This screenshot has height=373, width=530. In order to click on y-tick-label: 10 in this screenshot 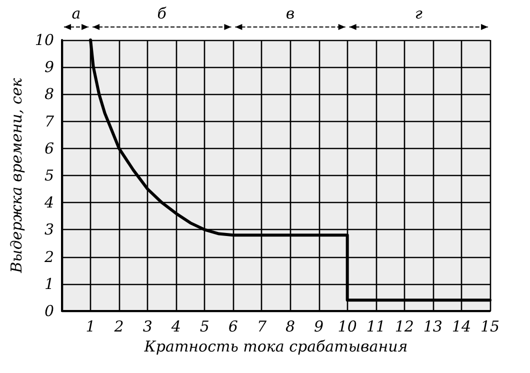, I will do `click(44, 40)`.